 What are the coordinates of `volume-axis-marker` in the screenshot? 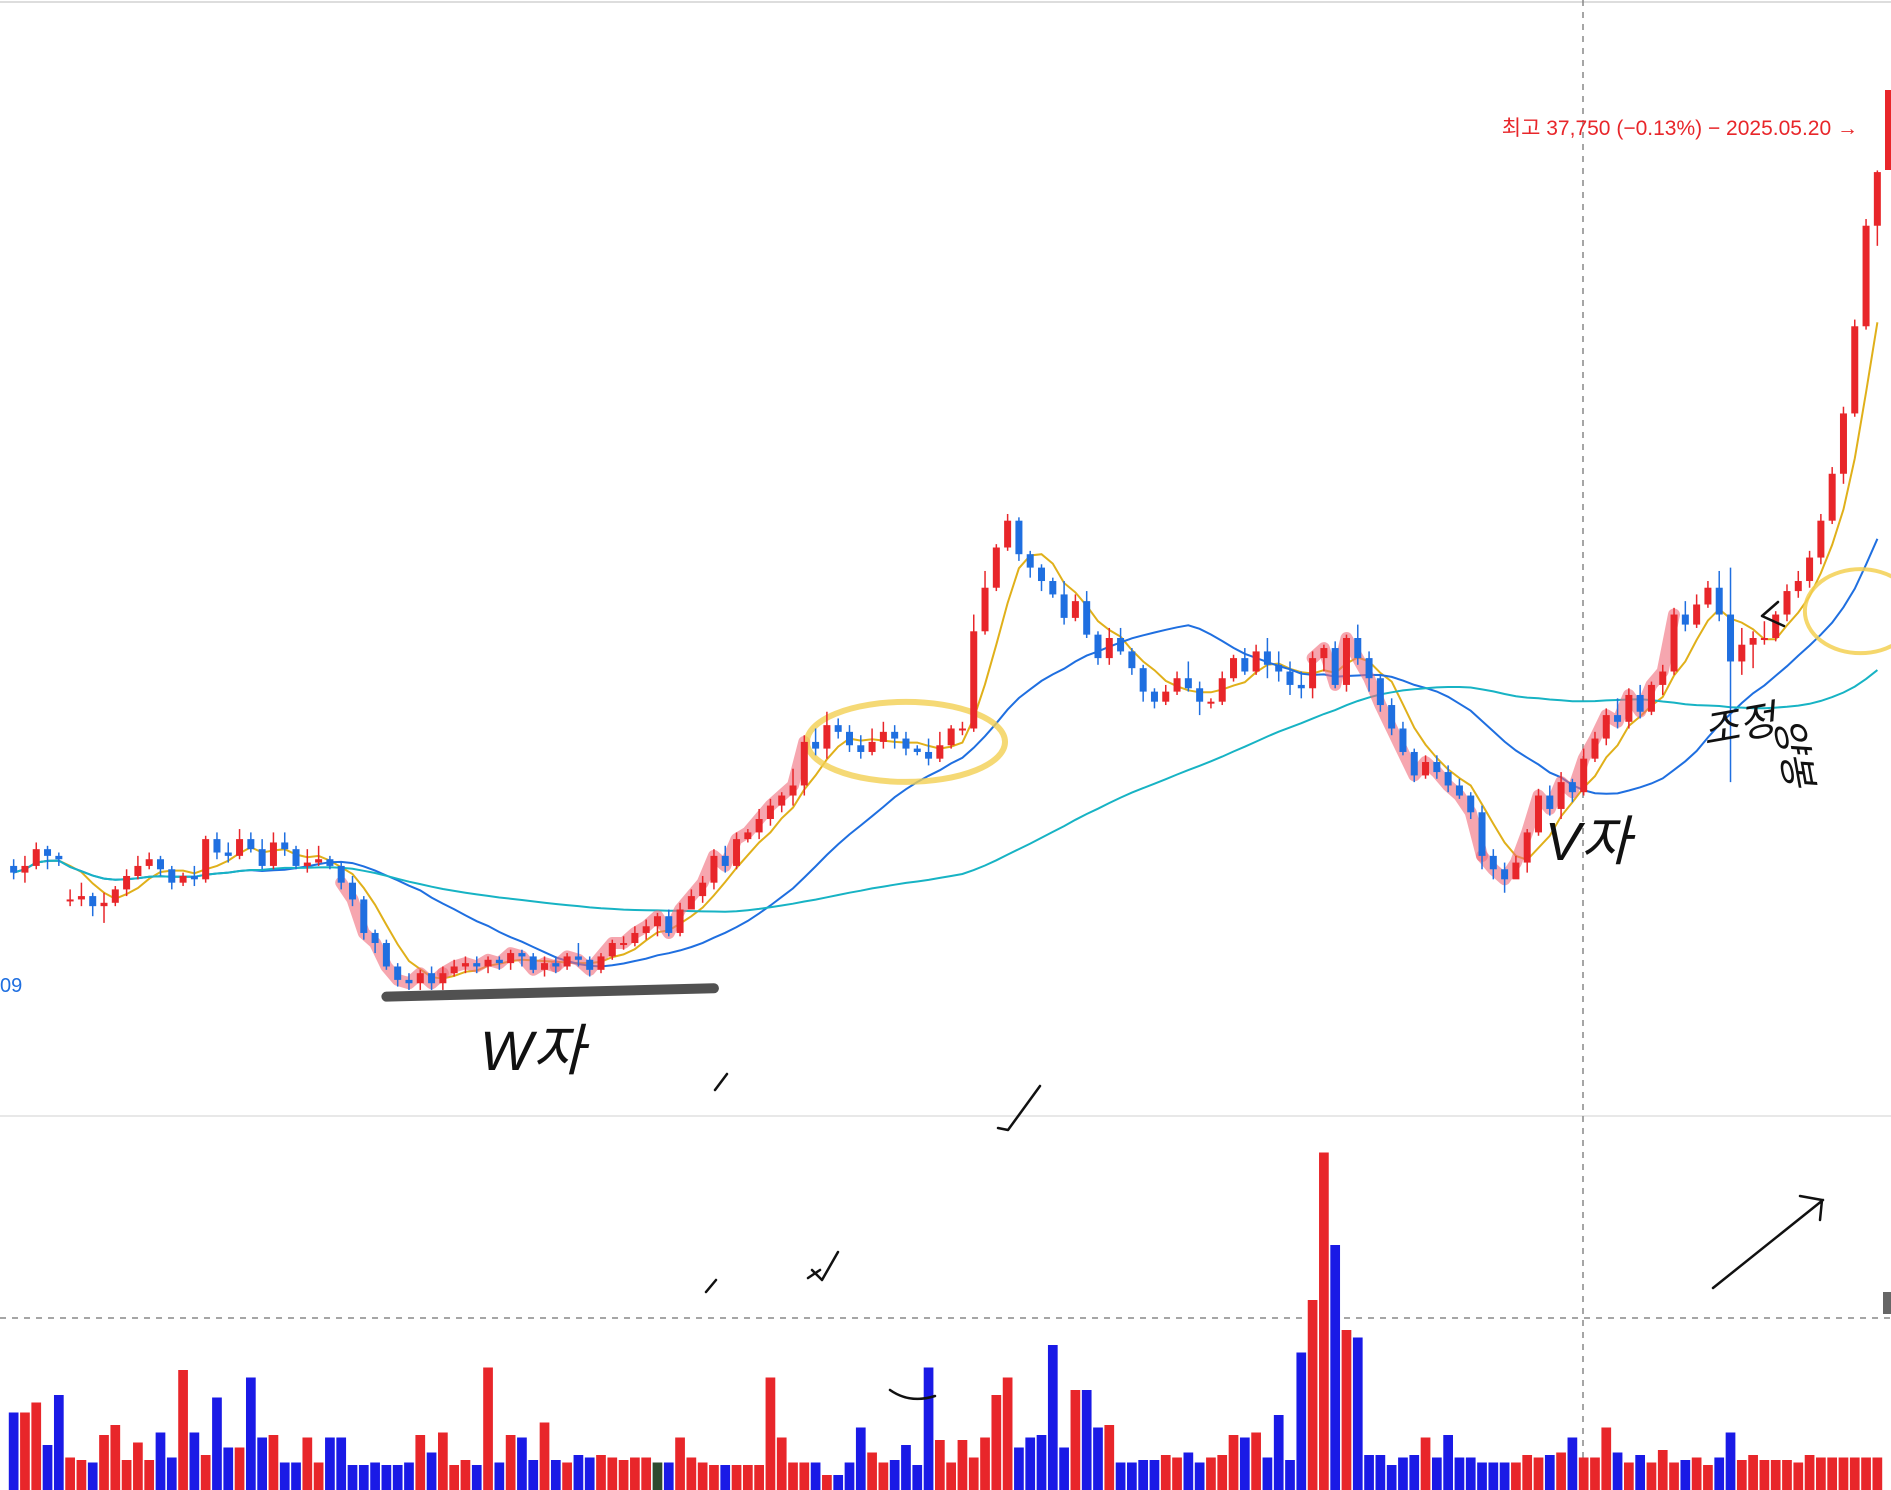 It's located at (1887, 1303).